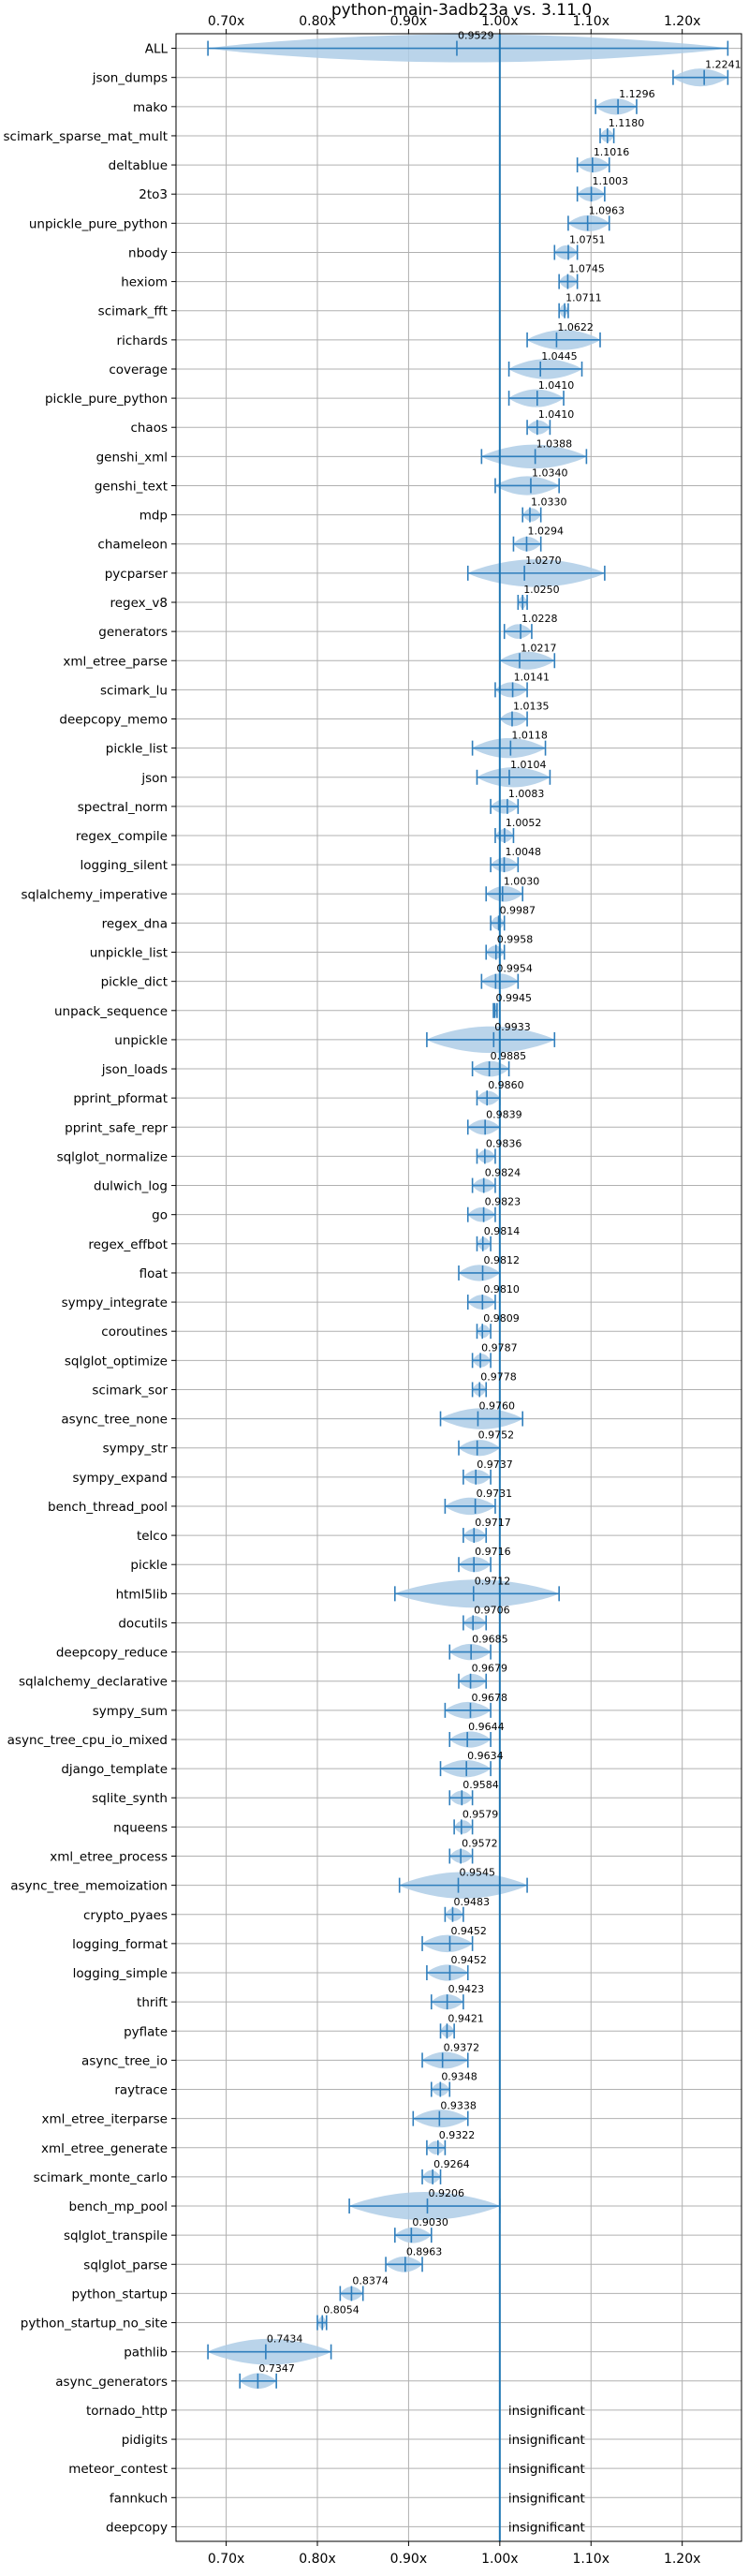  Describe the element at coordinates (134, 1070) in the screenshot. I see `category-label: json_loads` at that location.